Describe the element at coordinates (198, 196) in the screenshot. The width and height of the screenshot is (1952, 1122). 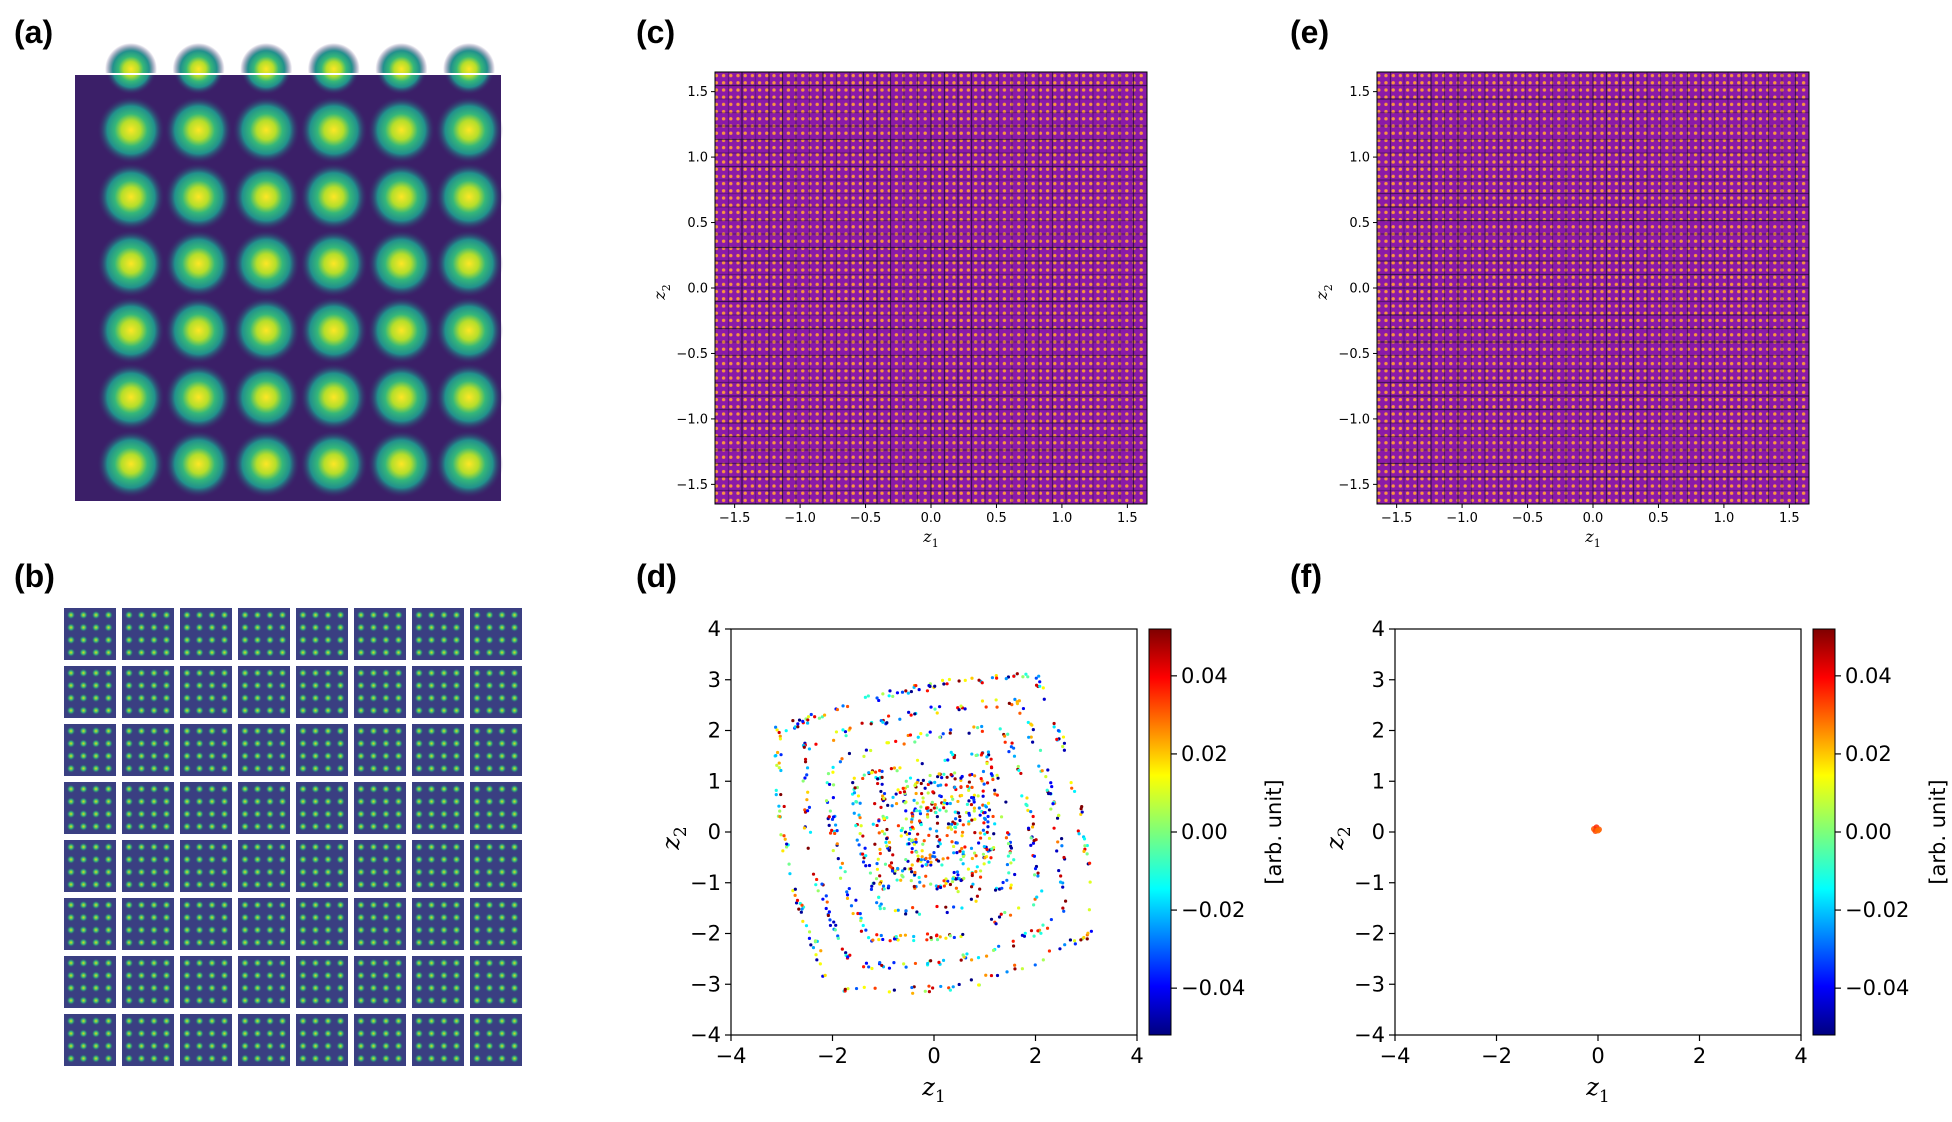
I see `panel-a-spot` at that location.